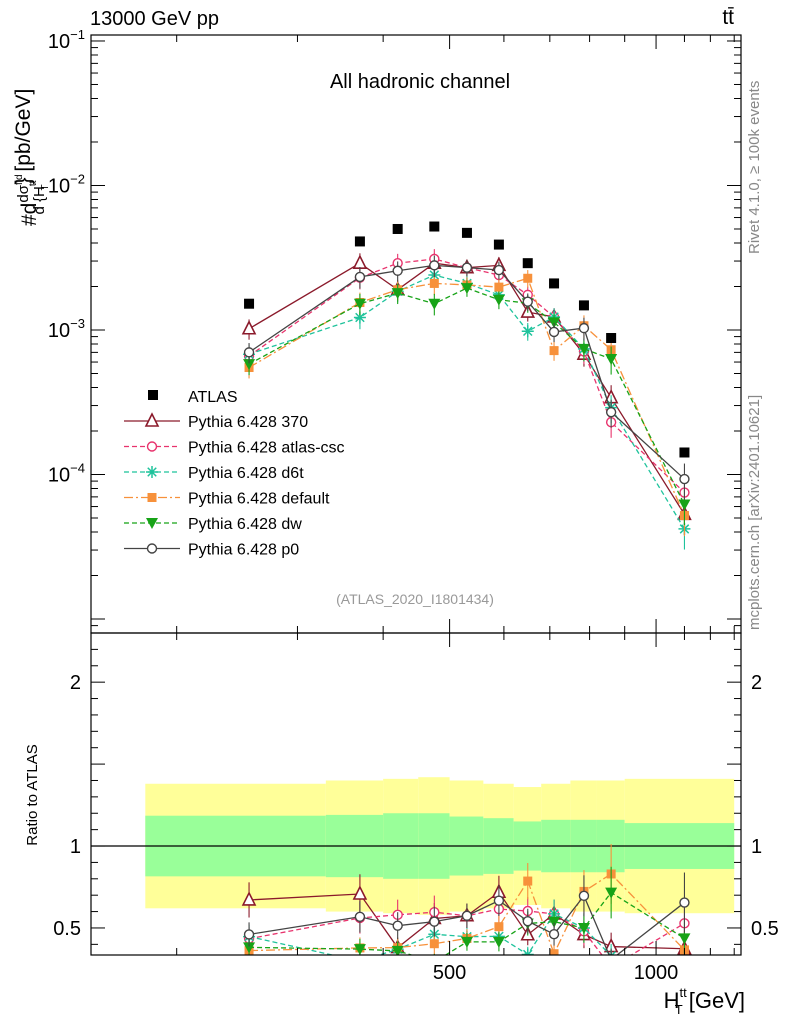 This screenshot has width=786, height=1024. I want to click on ratio-tick-label-right: 0.5, so click(765, 929).